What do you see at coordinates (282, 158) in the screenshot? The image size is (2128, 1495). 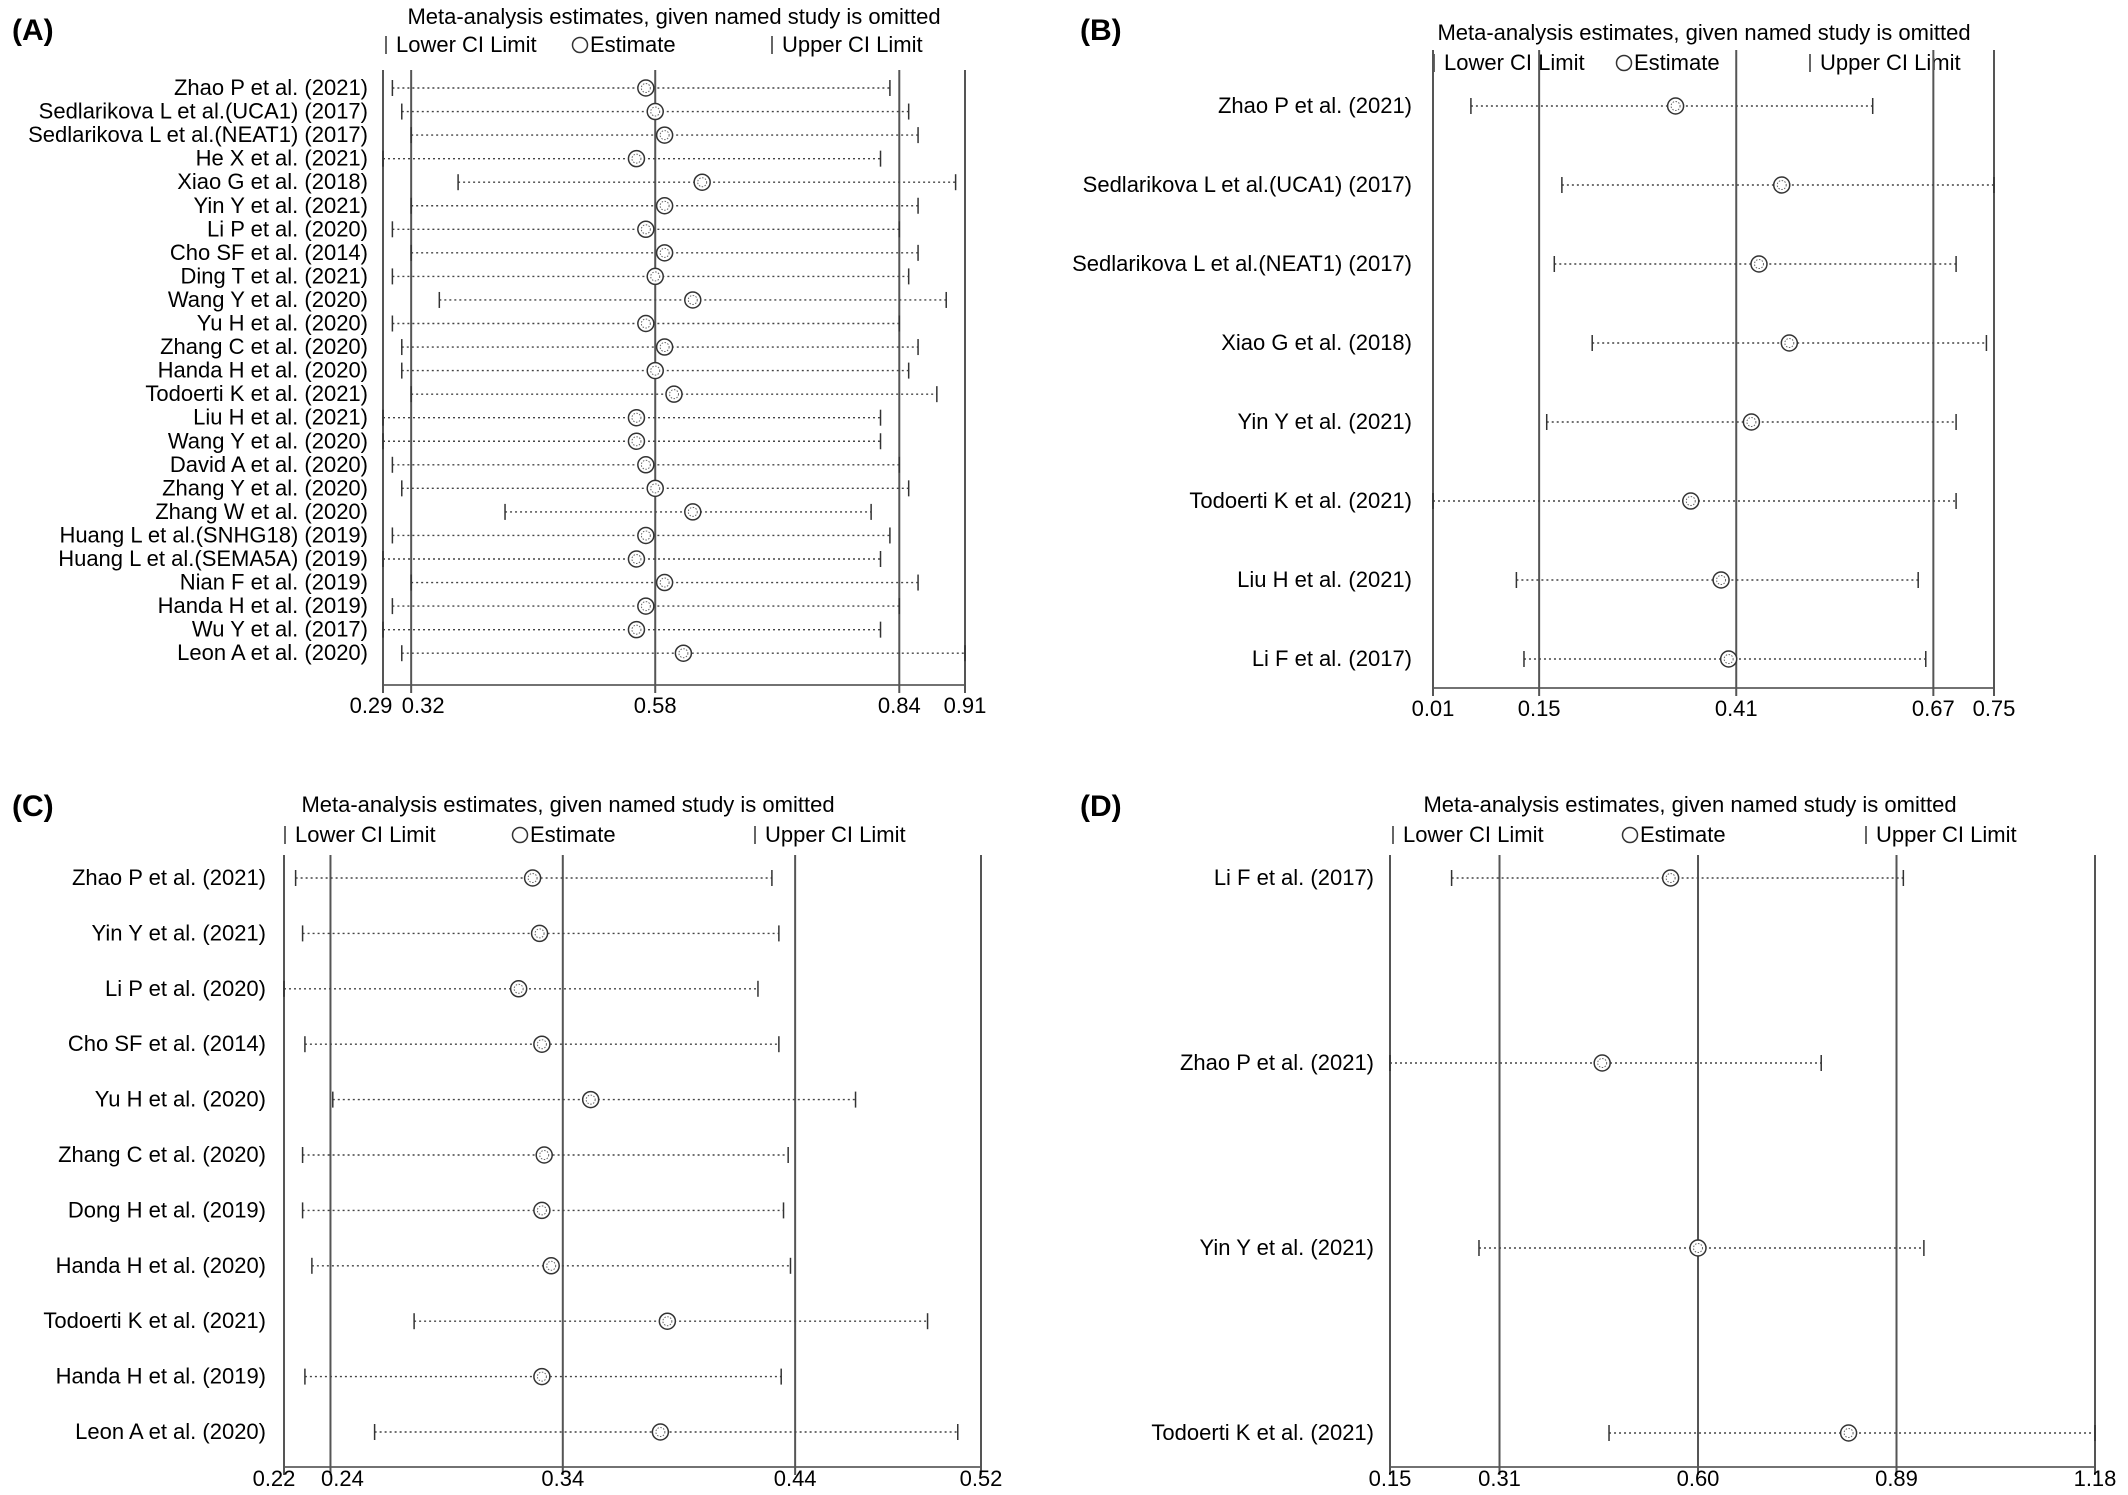 I see `study-label: He X et al. (2021)` at bounding box center [282, 158].